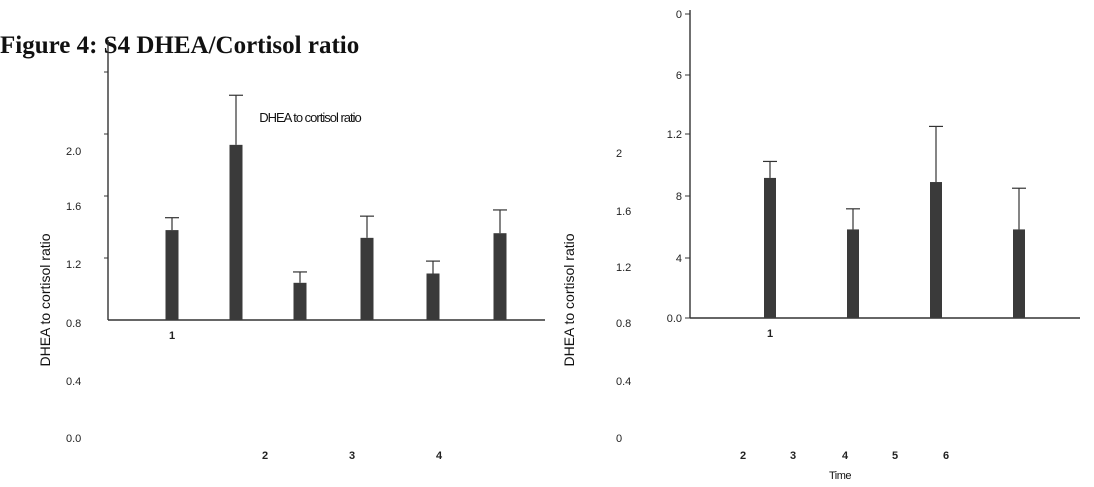  I want to click on right-y-tick-label: 1.2, so click(674, 135).